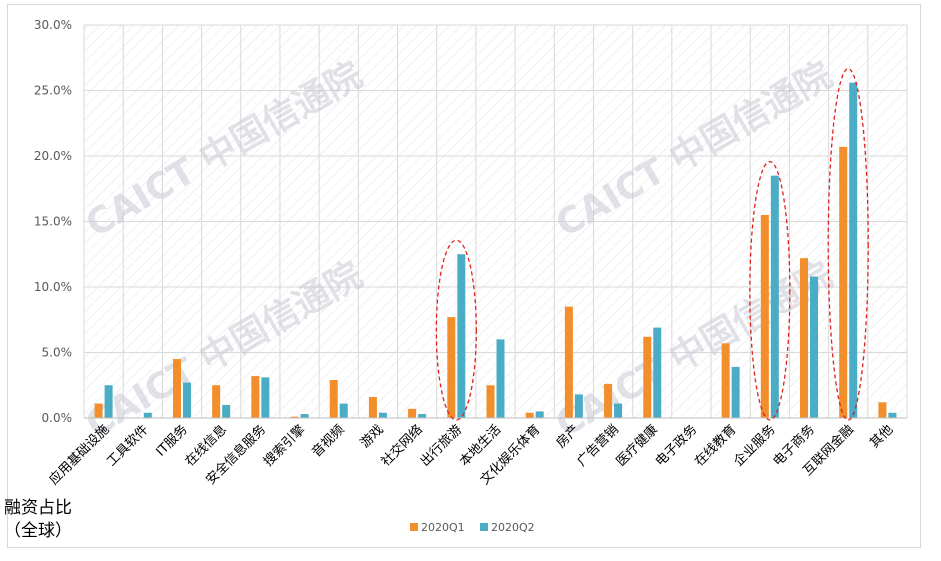 The image size is (941, 561). What do you see at coordinates (53, 156) in the screenshot?
I see `y-tick-label: 20.0%` at bounding box center [53, 156].